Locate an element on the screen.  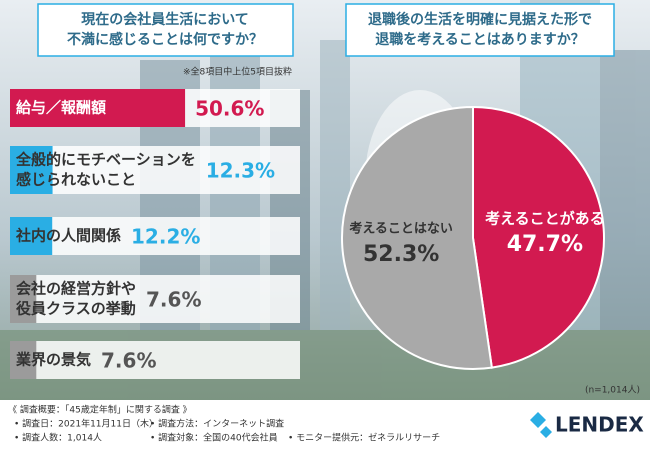
chart-title: 現在の会社員生活において is located at coordinates (165, 19).